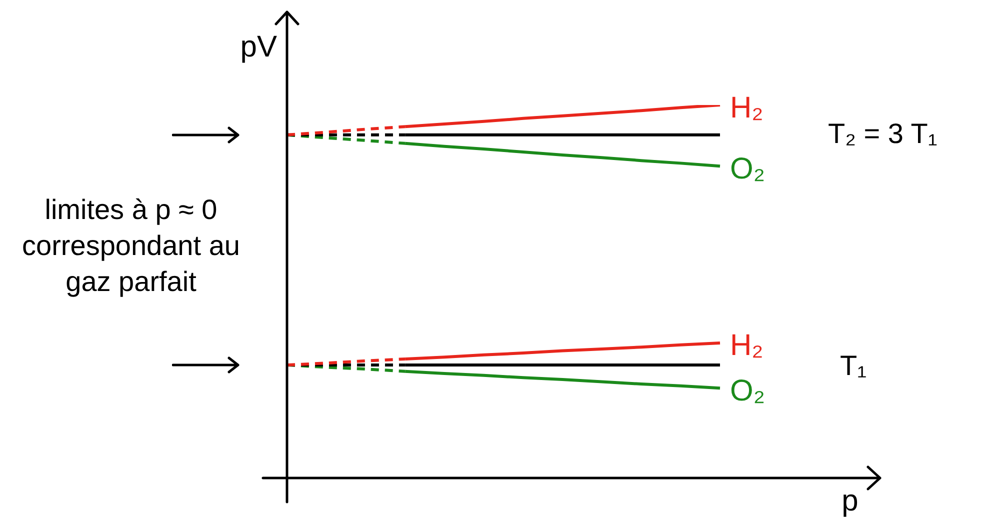  Describe the element at coordinates (850, 500) in the screenshot. I see `x-axis-title: p` at that location.